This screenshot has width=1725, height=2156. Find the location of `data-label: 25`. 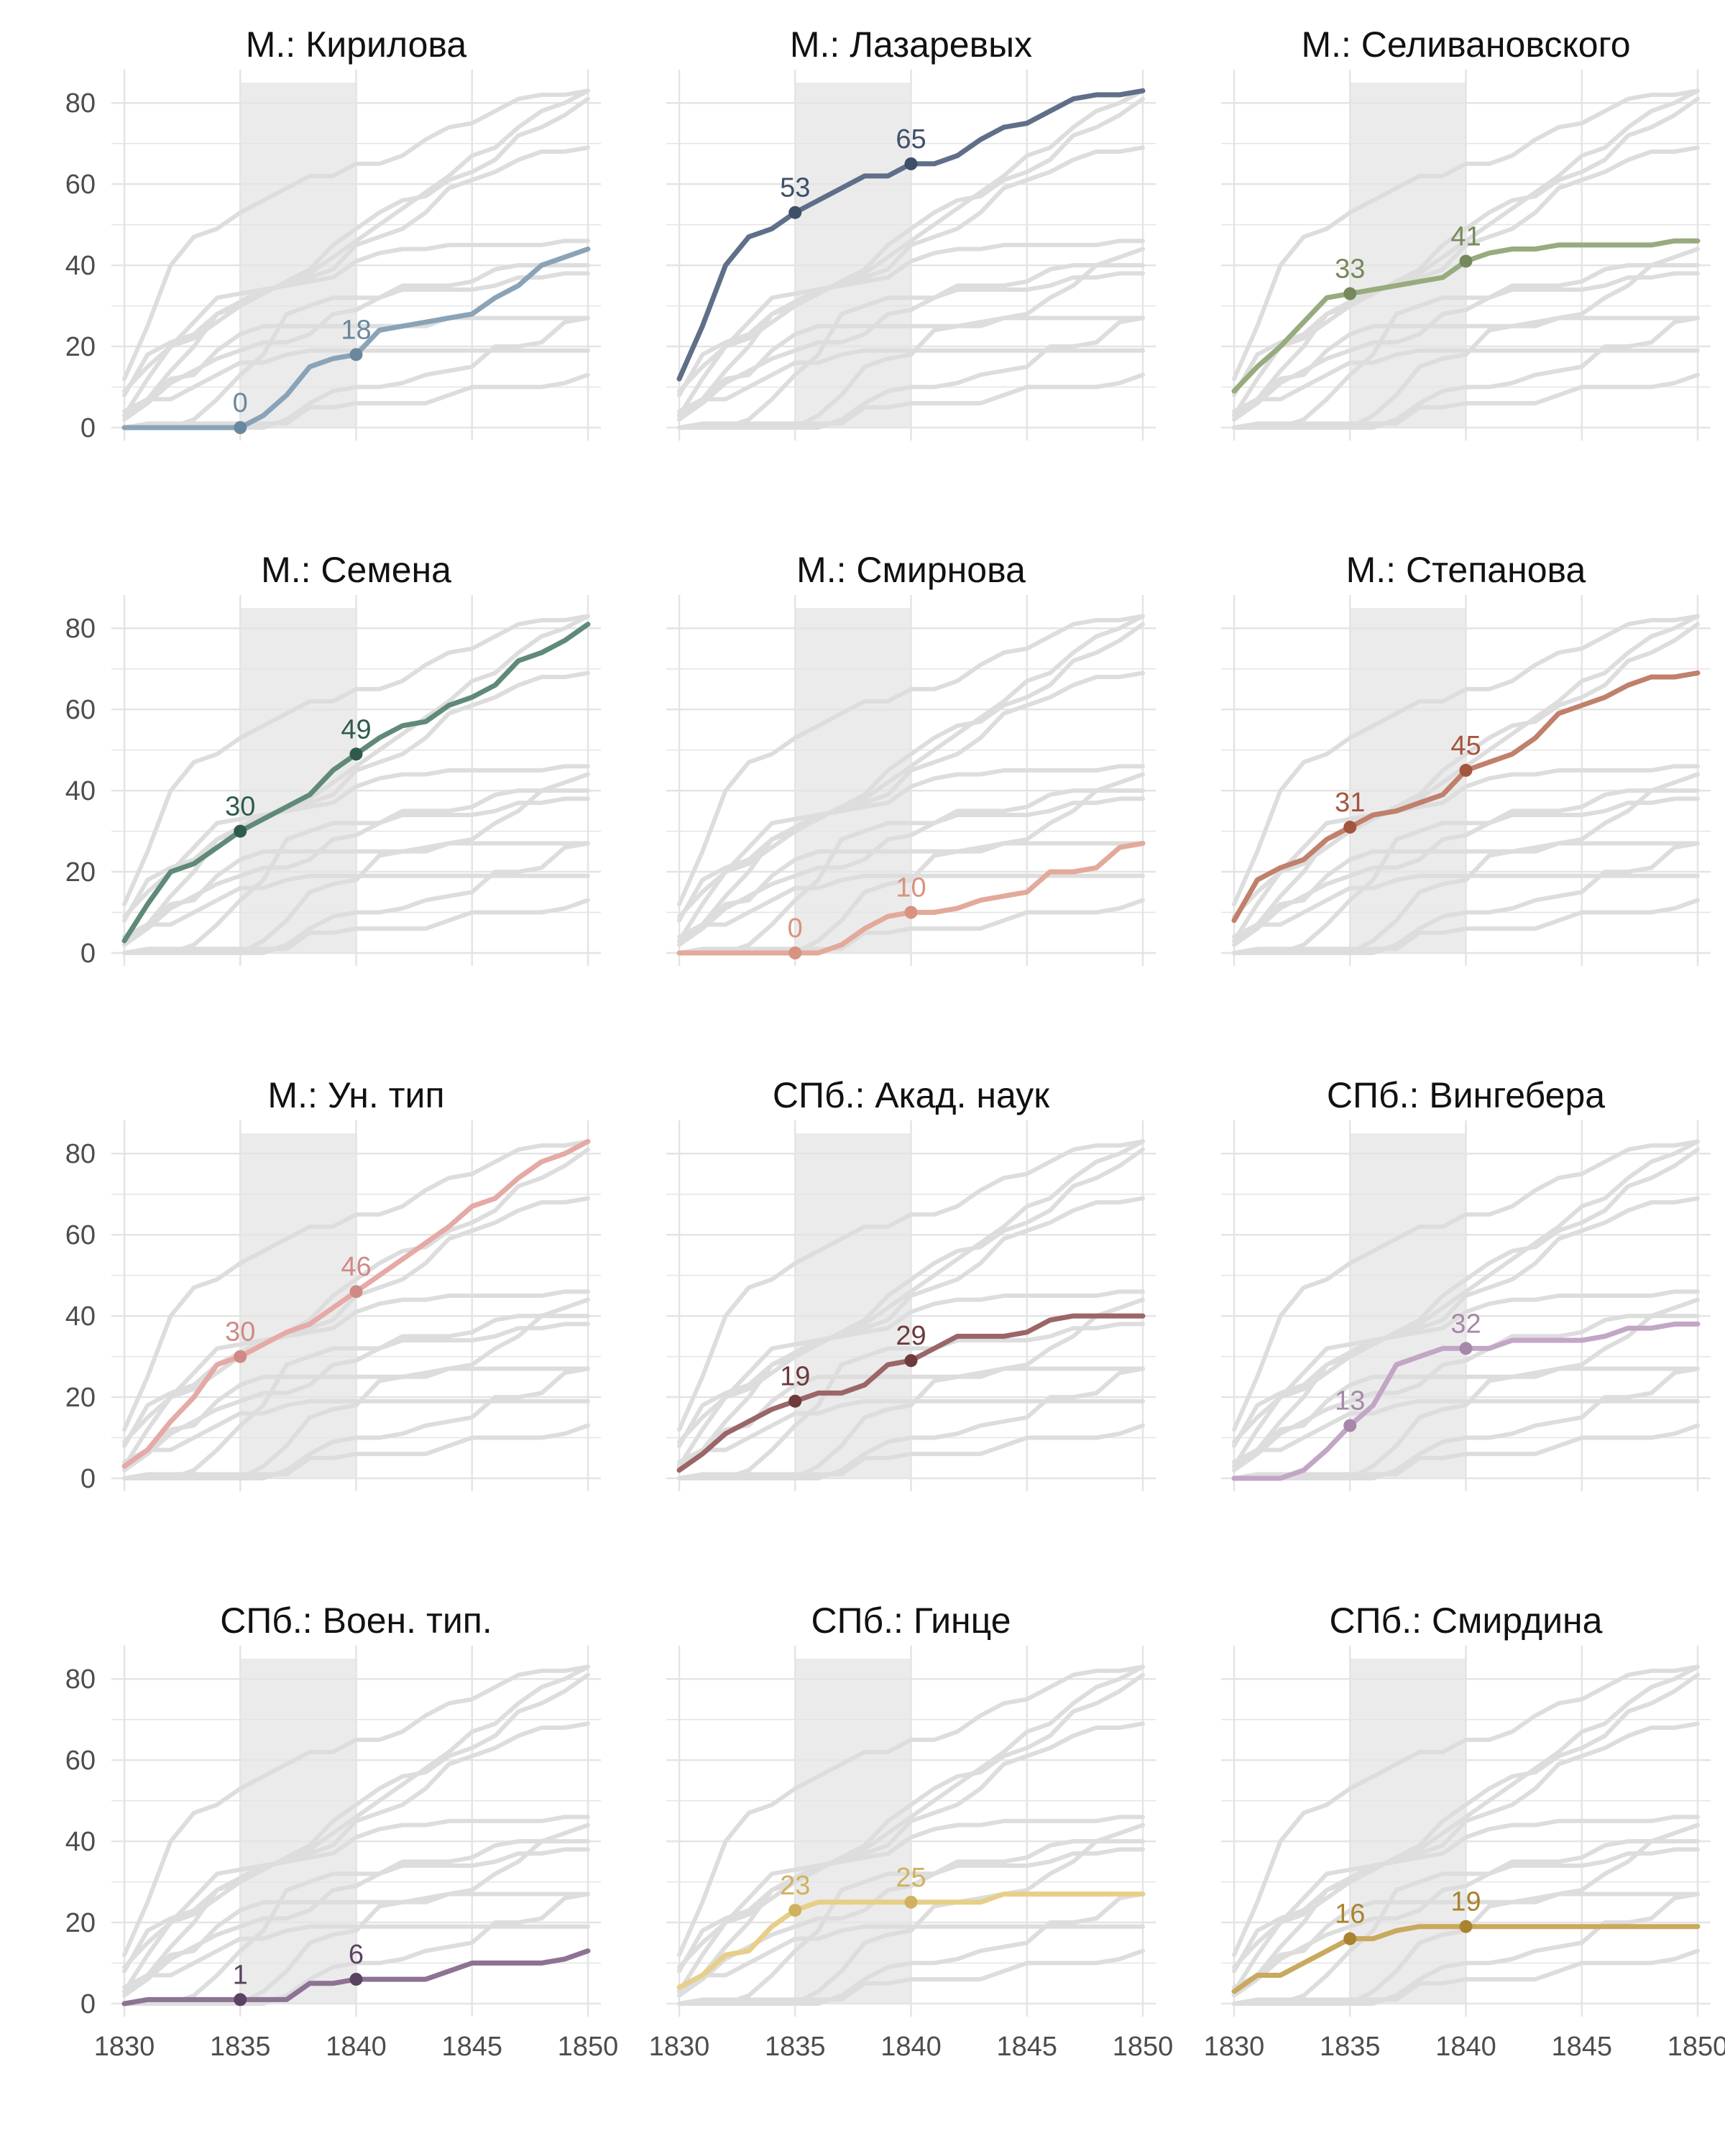

data-label: 25 is located at coordinates (911, 1878).